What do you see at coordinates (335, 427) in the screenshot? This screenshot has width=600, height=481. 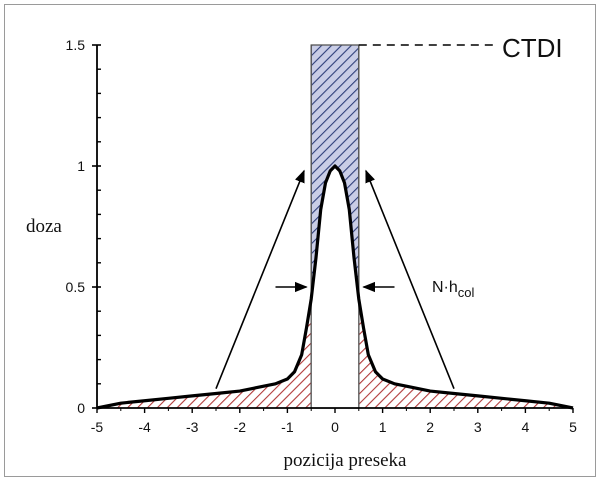 I see `x-tick-label: 0` at bounding box center [335, 427].